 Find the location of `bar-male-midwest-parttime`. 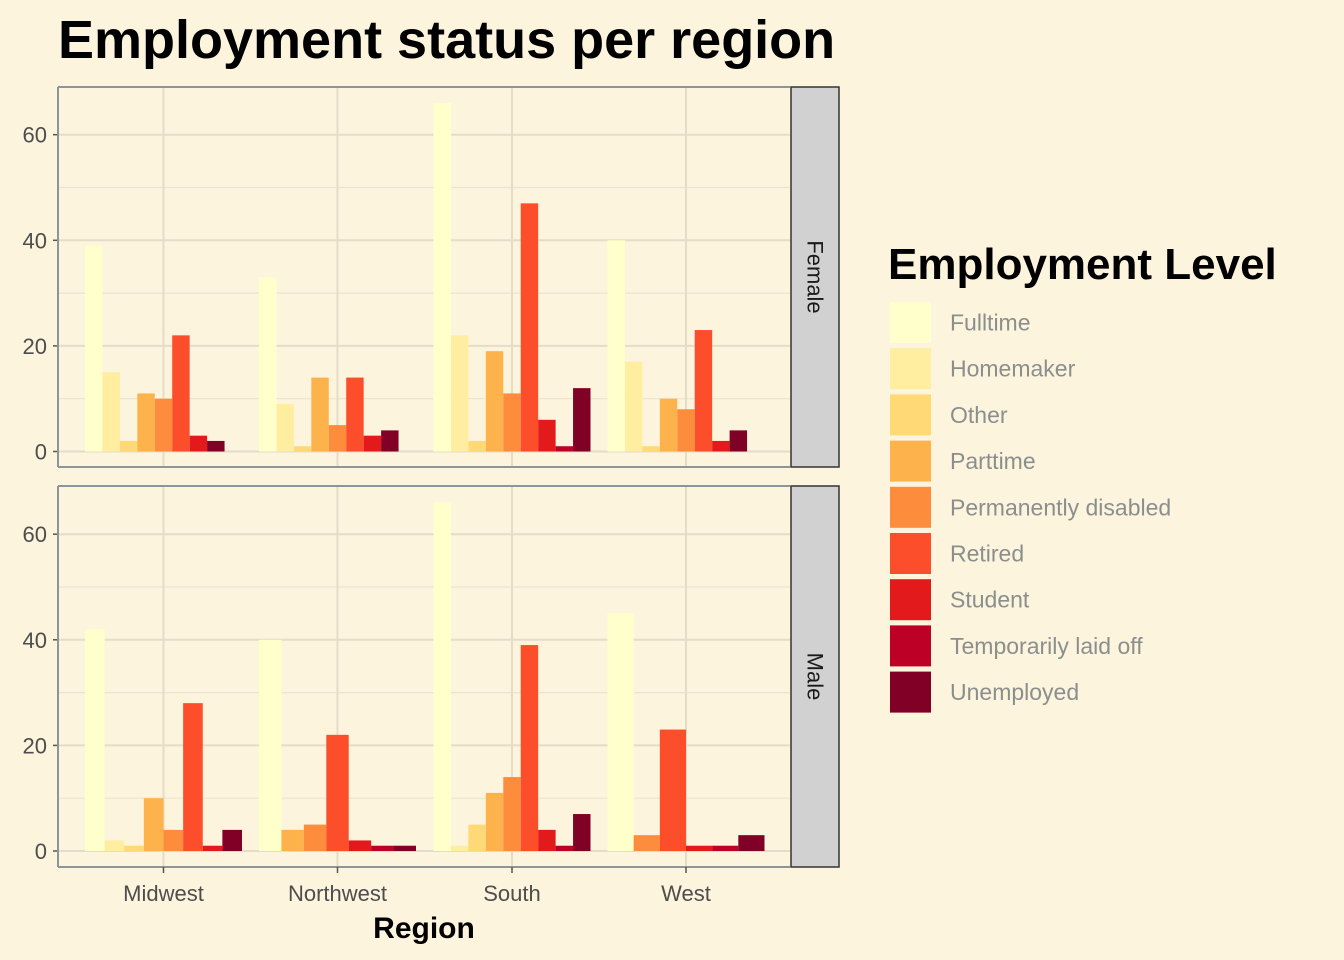

bar-male-midwest-parttime is located at coordinates (153, 824).